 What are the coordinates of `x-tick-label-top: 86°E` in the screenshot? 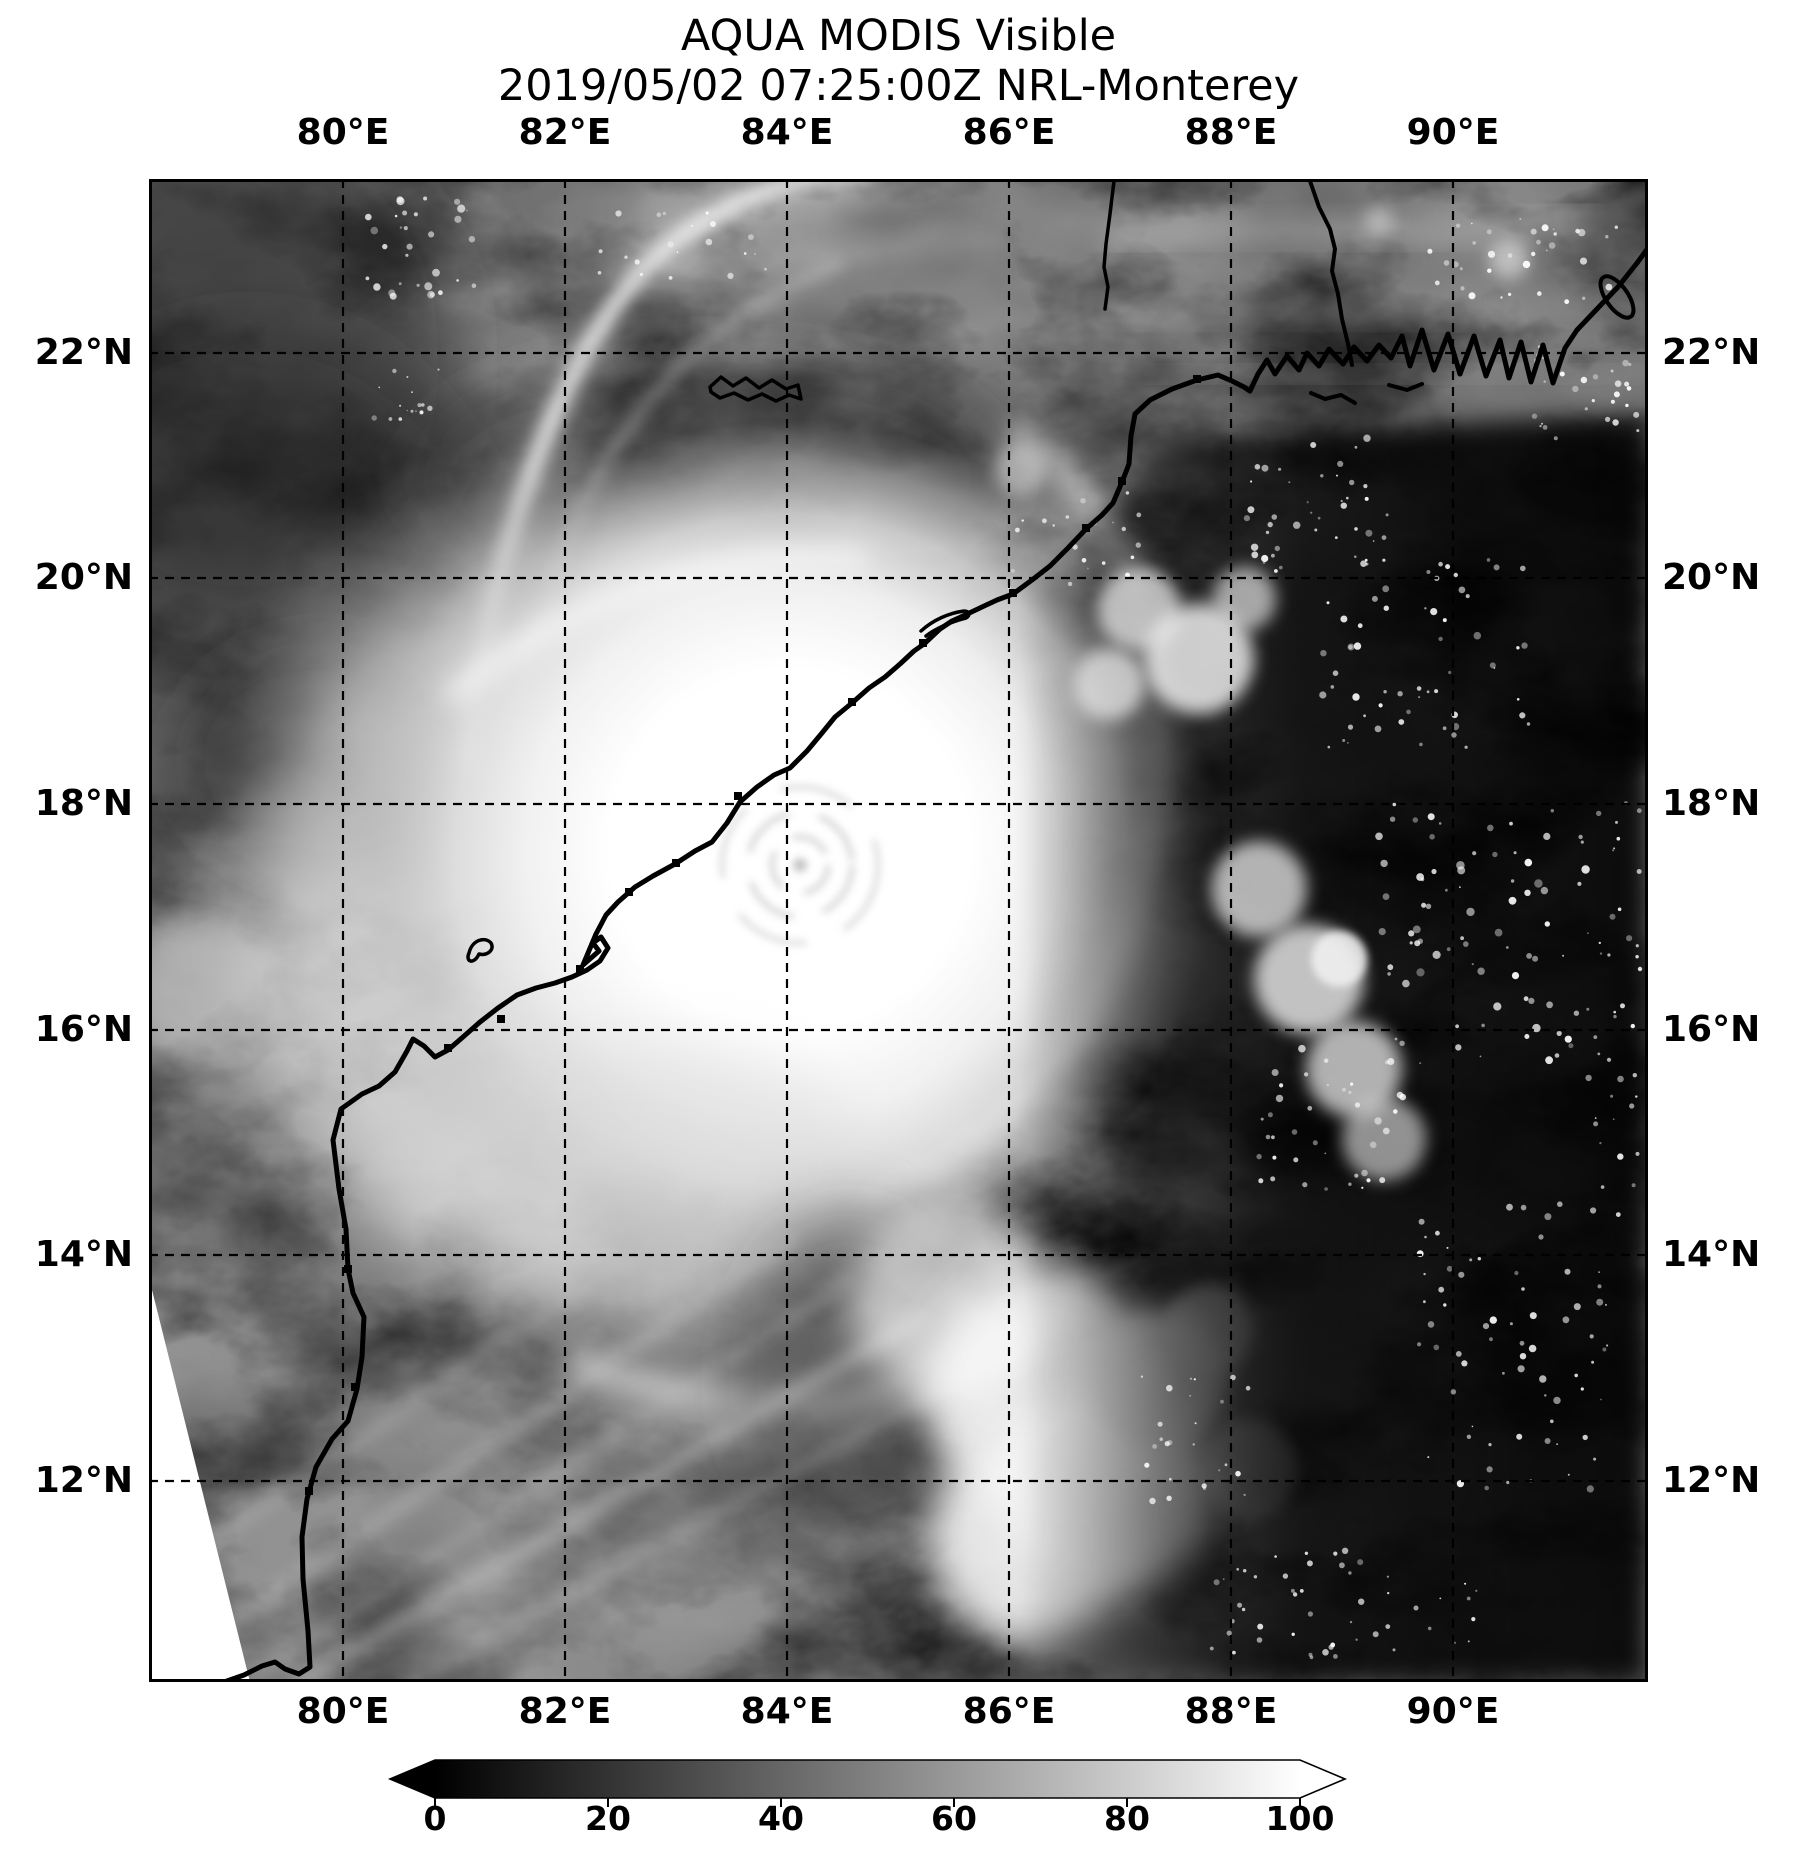 It's located at (1009, 132).